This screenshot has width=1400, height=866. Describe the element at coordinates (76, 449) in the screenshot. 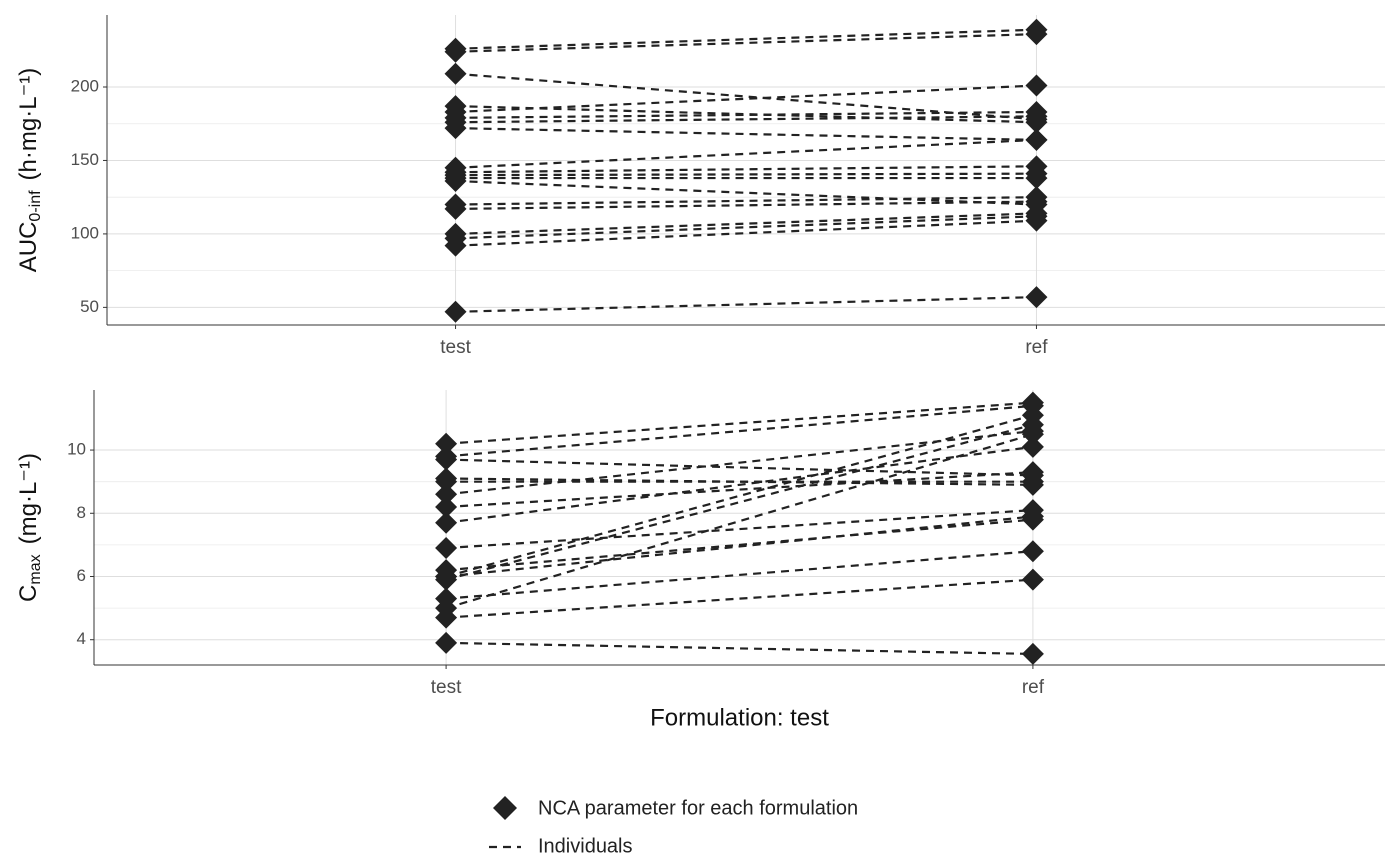

I see `y-tick-label: 10` at that location.